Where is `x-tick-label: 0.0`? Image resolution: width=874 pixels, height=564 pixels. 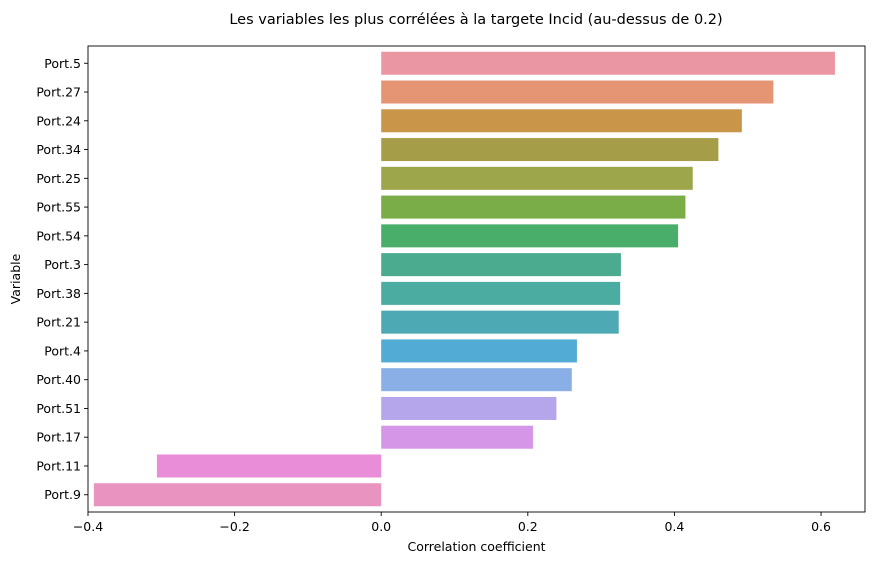
x-tick-label: 0.0 is located at coordinates (381, 526).